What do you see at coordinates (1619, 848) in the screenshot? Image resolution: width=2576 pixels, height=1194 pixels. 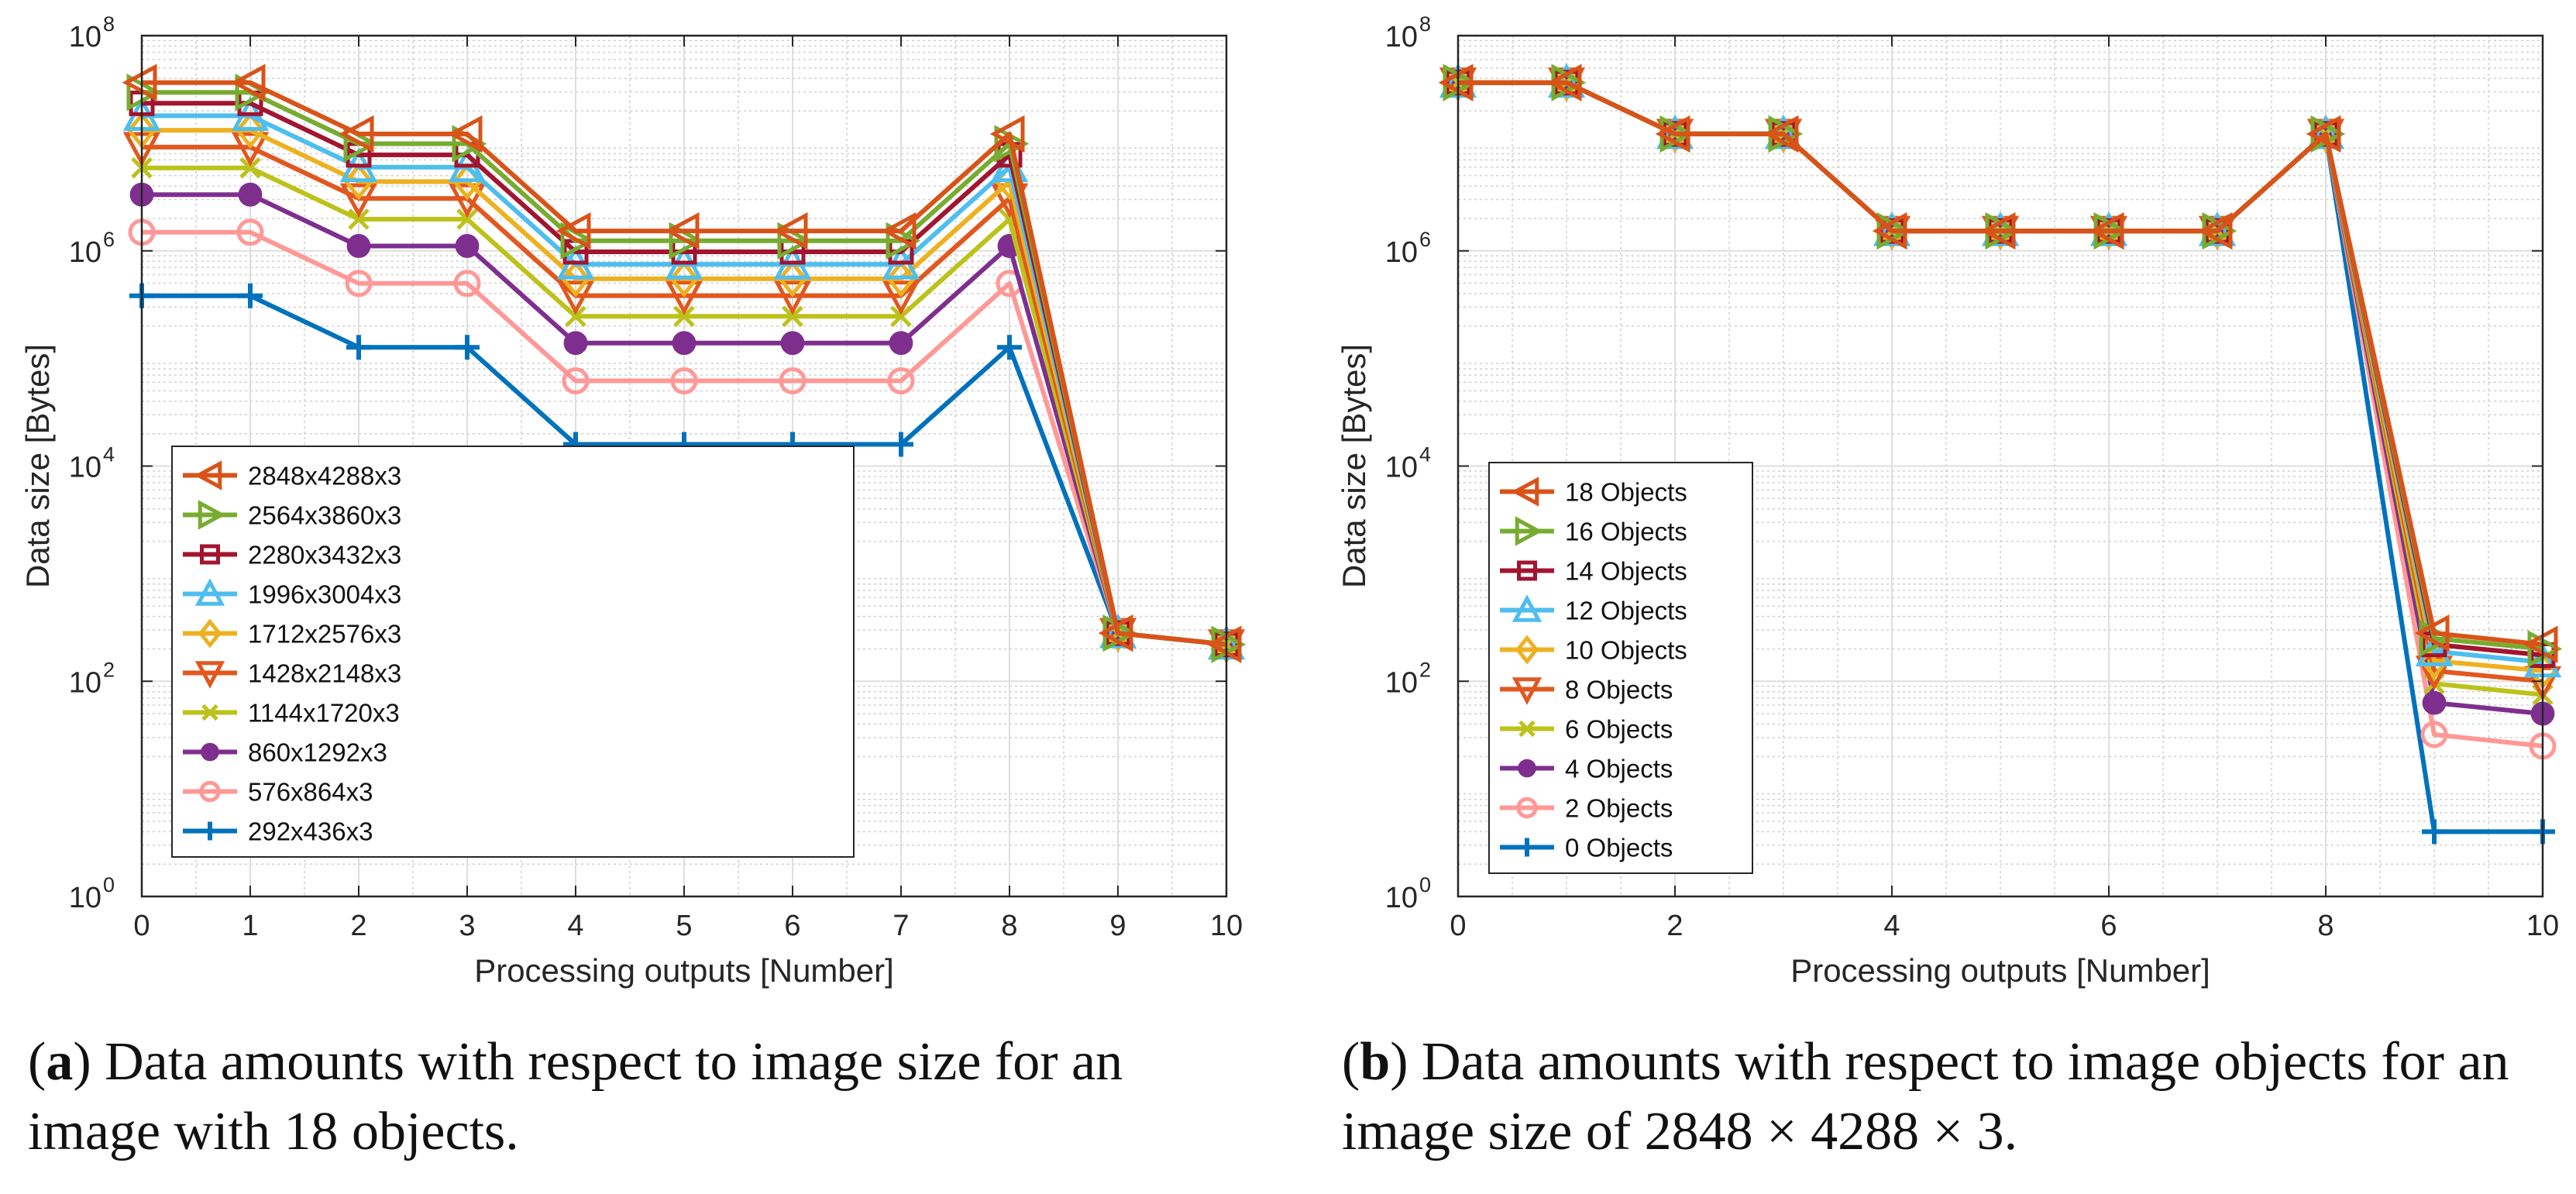 I see `legend-label: 0 Objects` at bounding box center [1619, 848].